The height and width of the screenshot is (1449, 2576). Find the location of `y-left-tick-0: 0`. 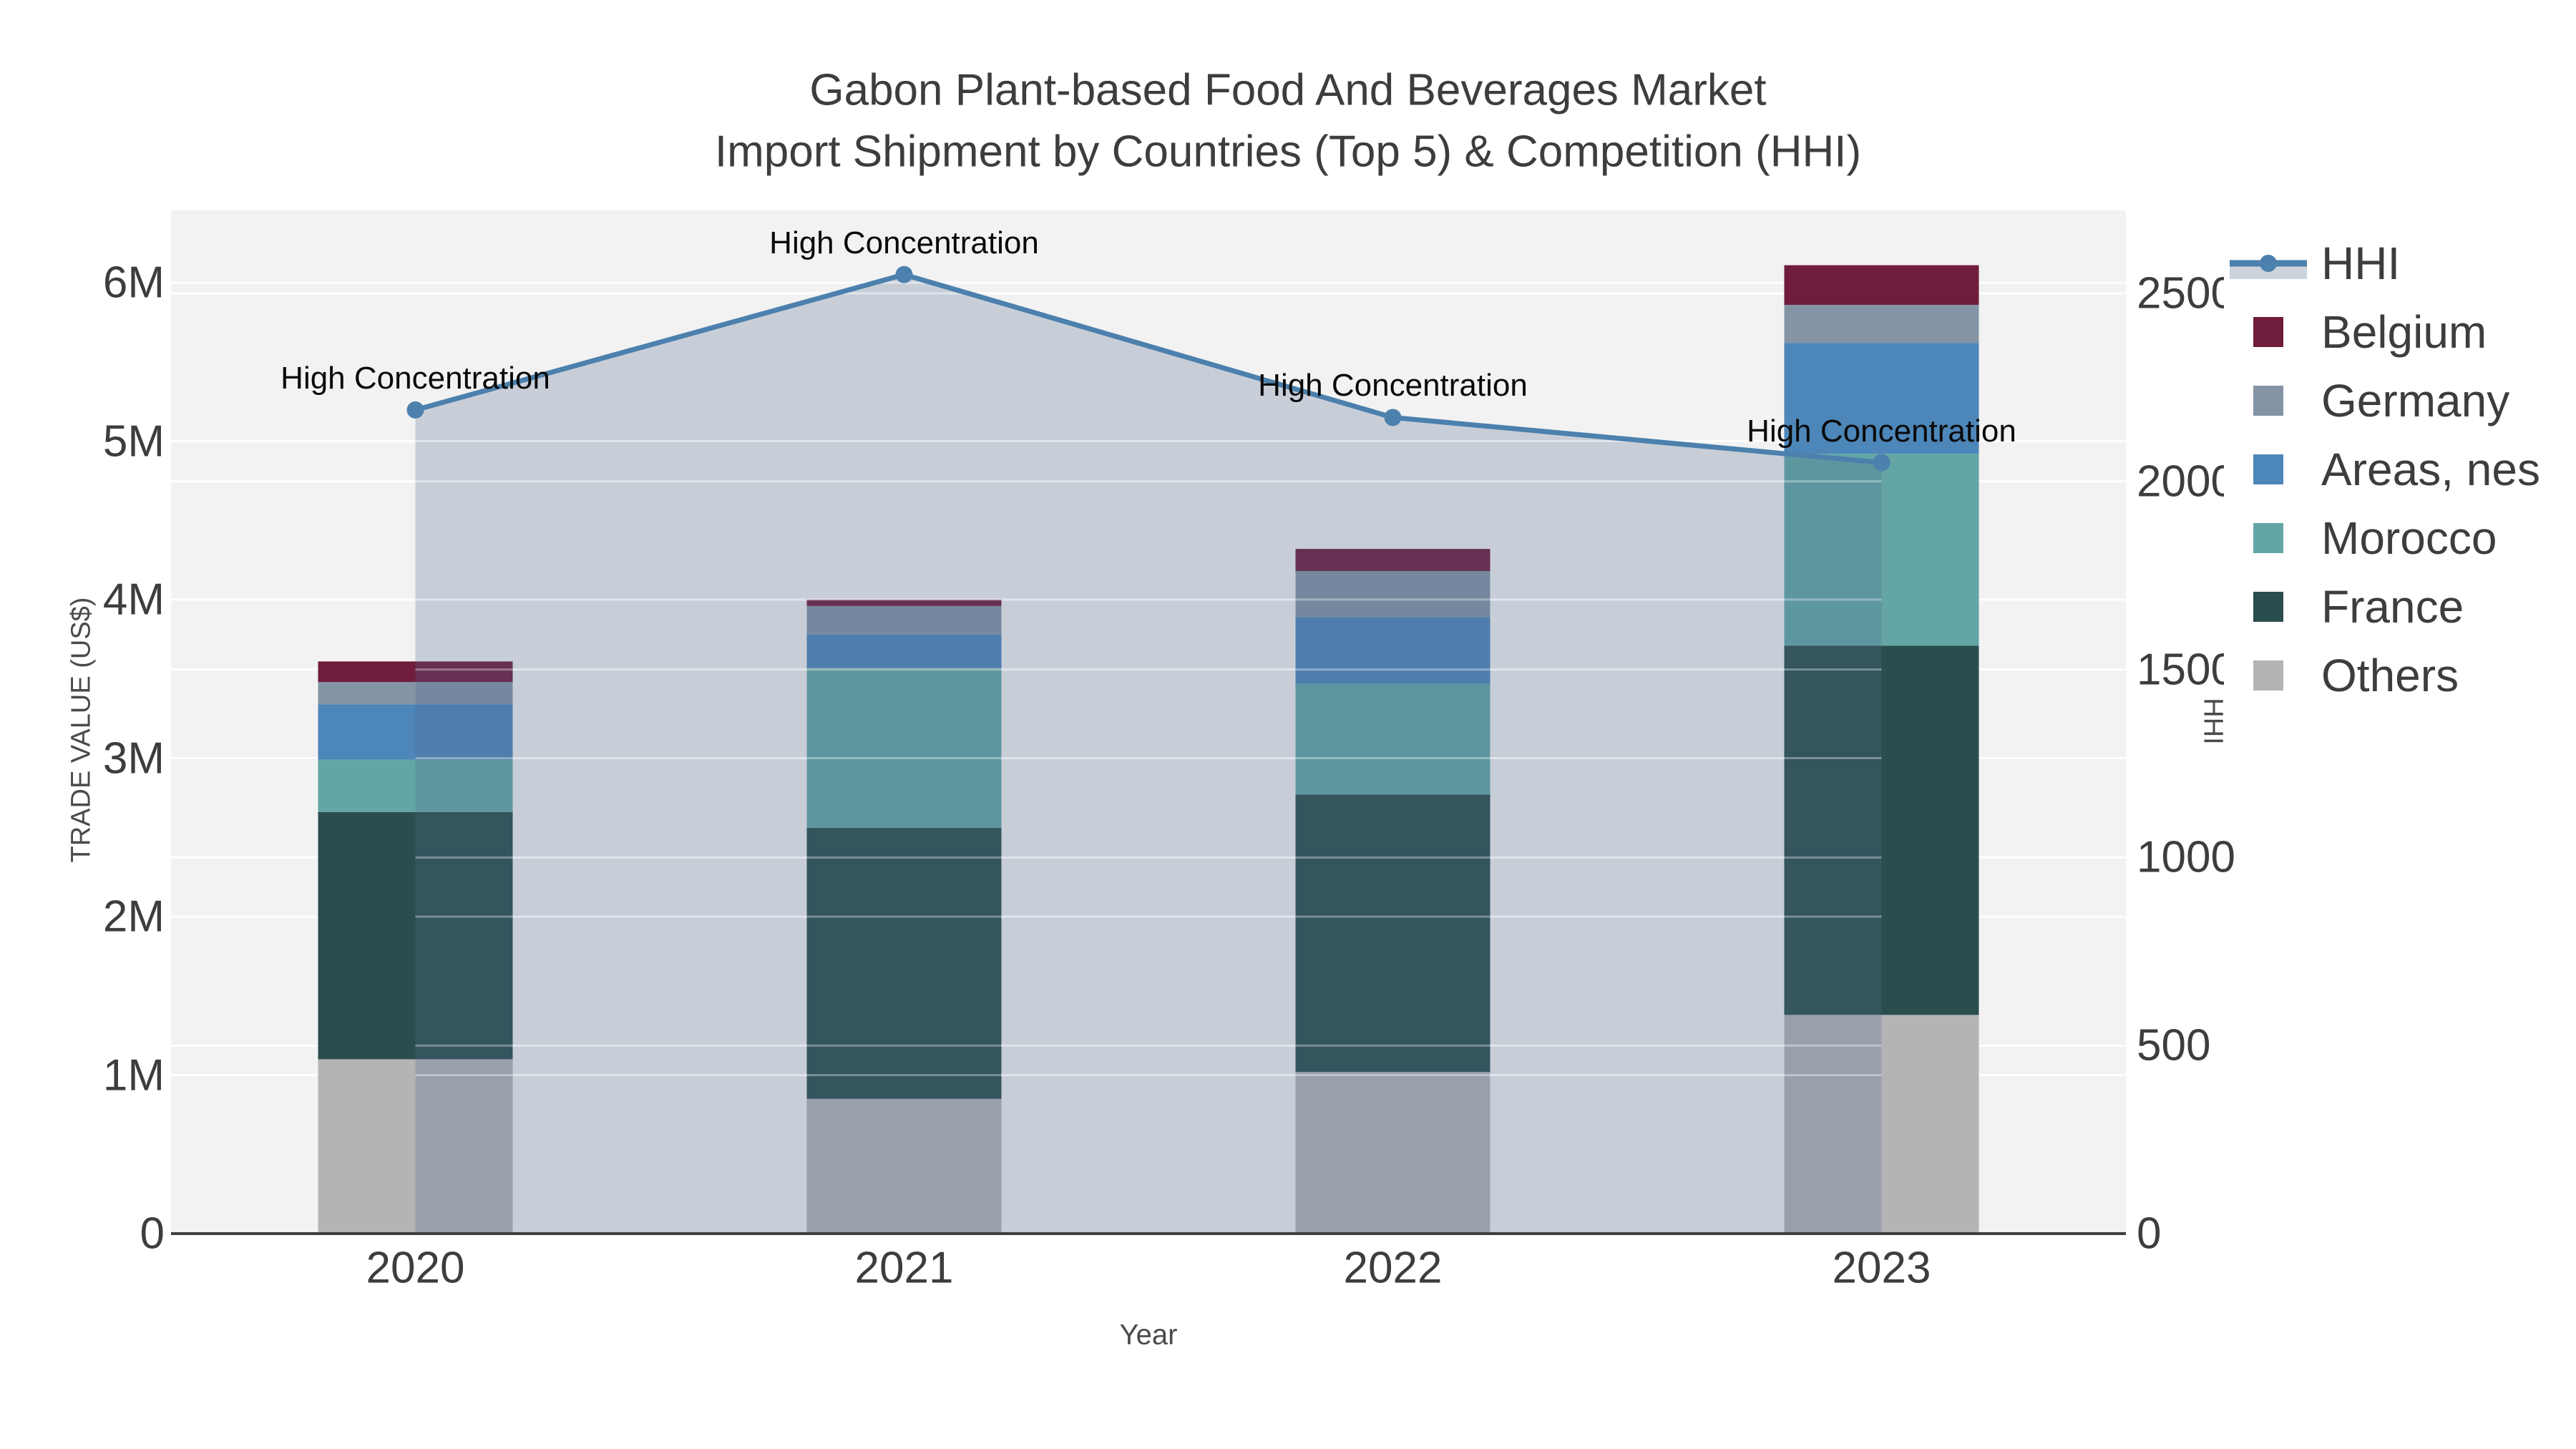

y-left-tick-0: 0 is located at coordinates (152, 1234).